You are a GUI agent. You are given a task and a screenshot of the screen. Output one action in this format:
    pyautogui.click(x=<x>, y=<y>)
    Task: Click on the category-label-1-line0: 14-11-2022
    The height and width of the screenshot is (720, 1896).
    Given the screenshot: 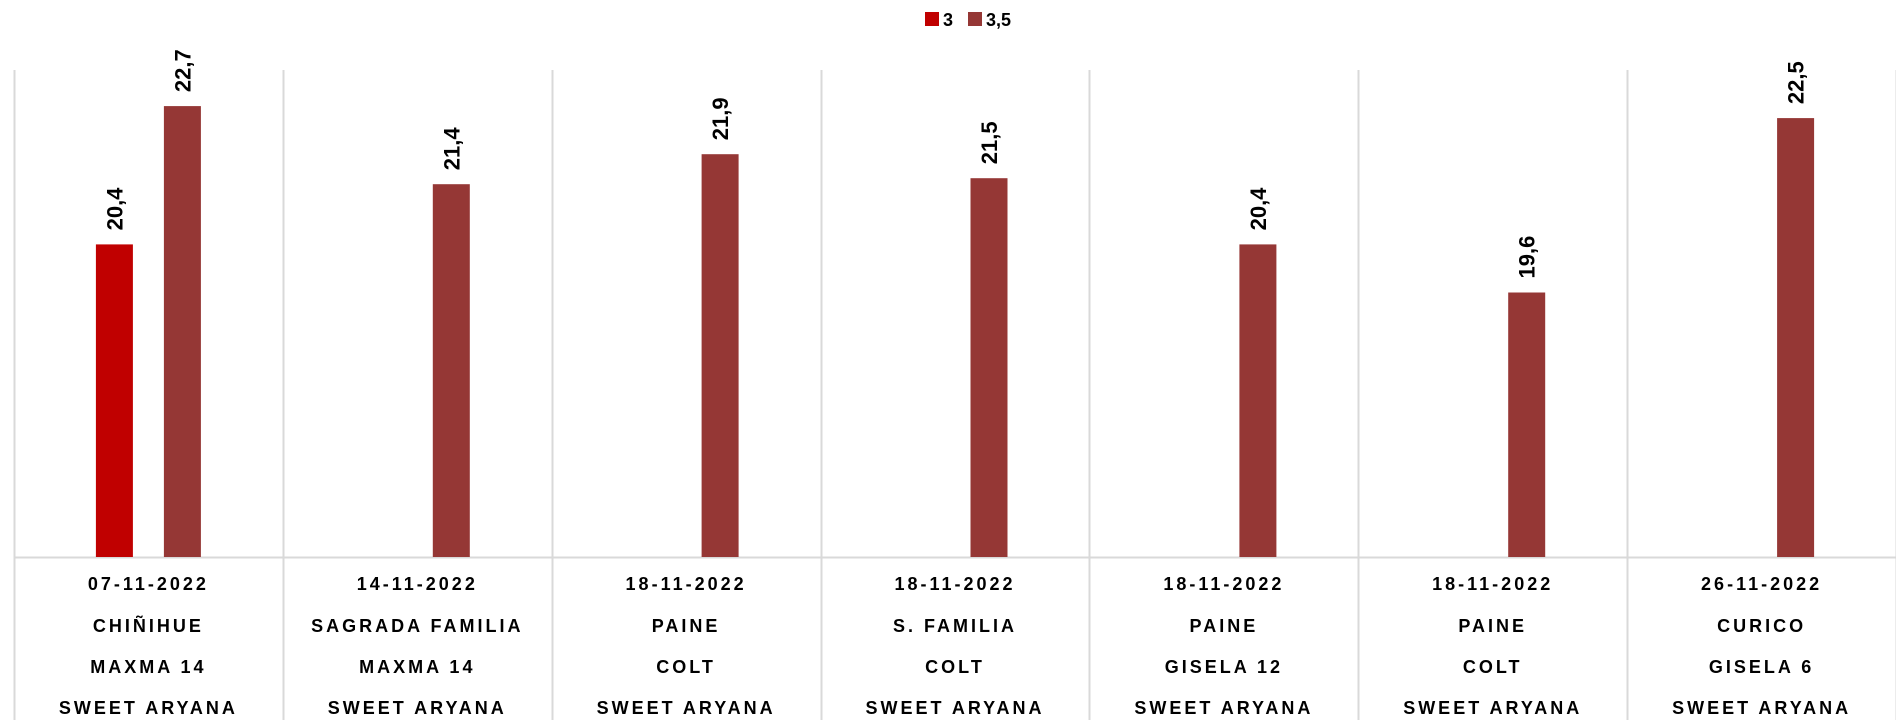 What is the action you would take?
    pyautogui.click(x=417, y=584)
    